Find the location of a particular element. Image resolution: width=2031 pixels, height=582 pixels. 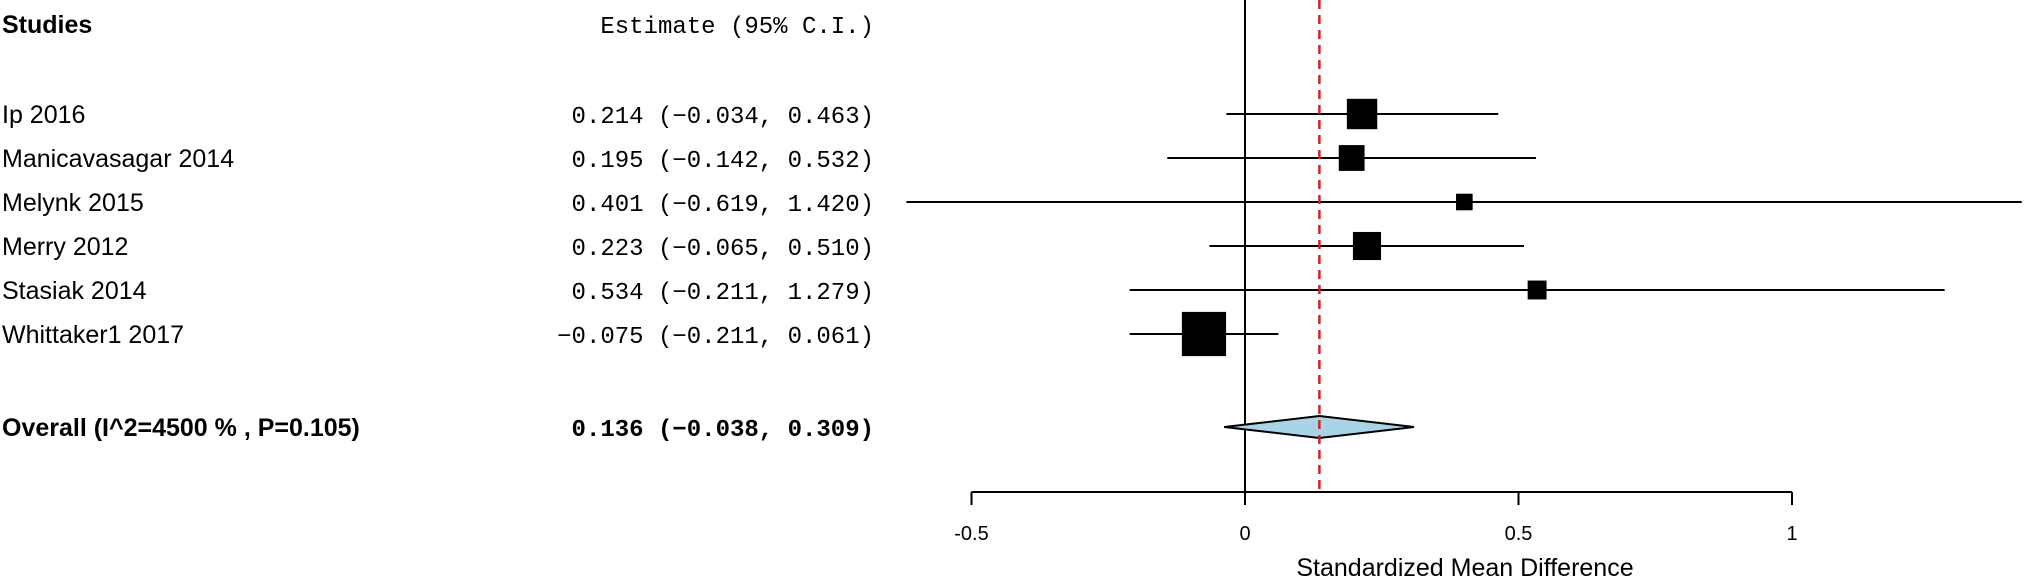

estimate-header: Estimate (95% C.I.) is located at coordinates (737, 27).